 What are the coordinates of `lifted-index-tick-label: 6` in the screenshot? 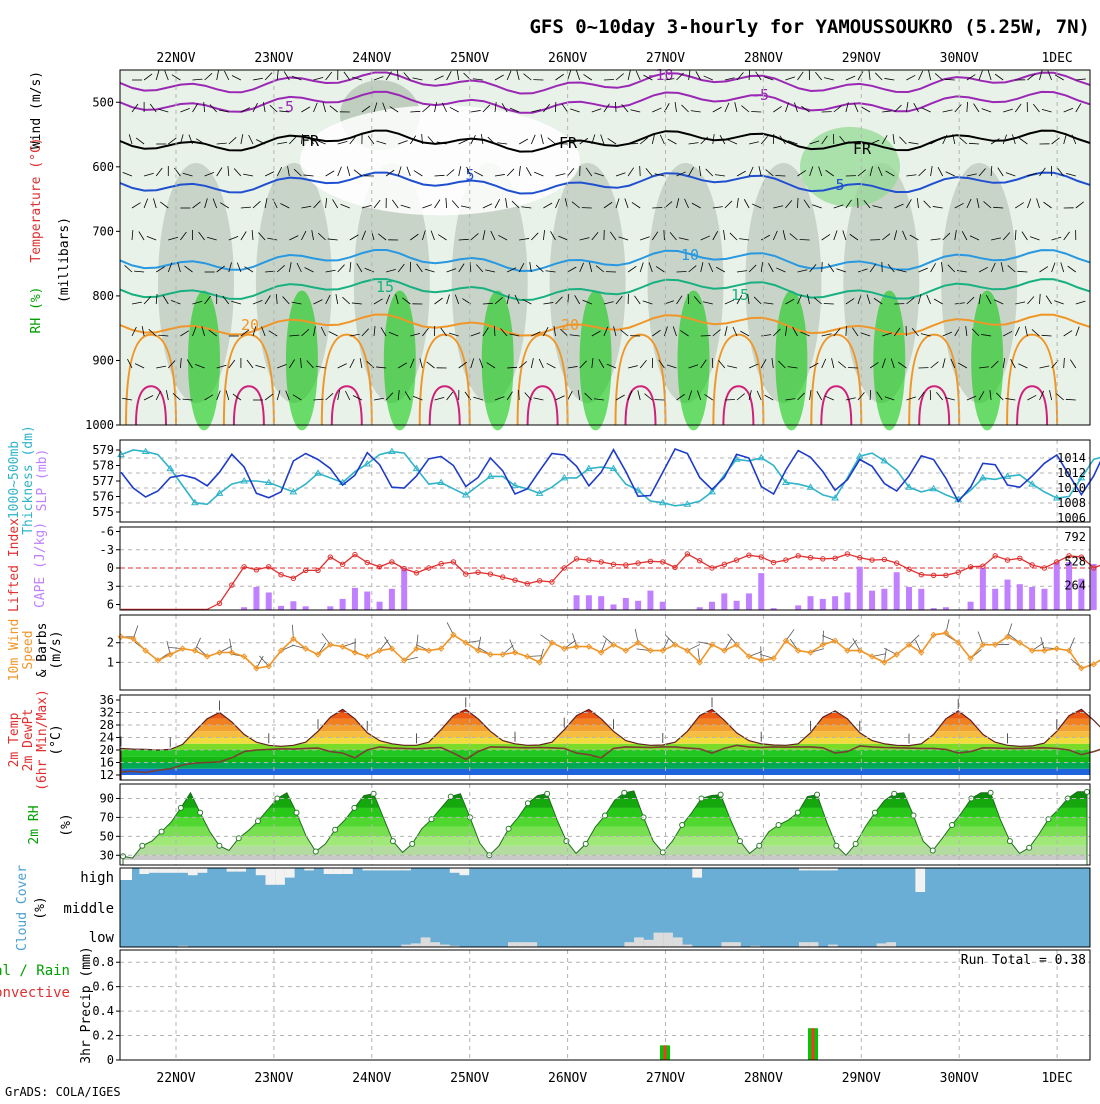 It's located at (110, 605).